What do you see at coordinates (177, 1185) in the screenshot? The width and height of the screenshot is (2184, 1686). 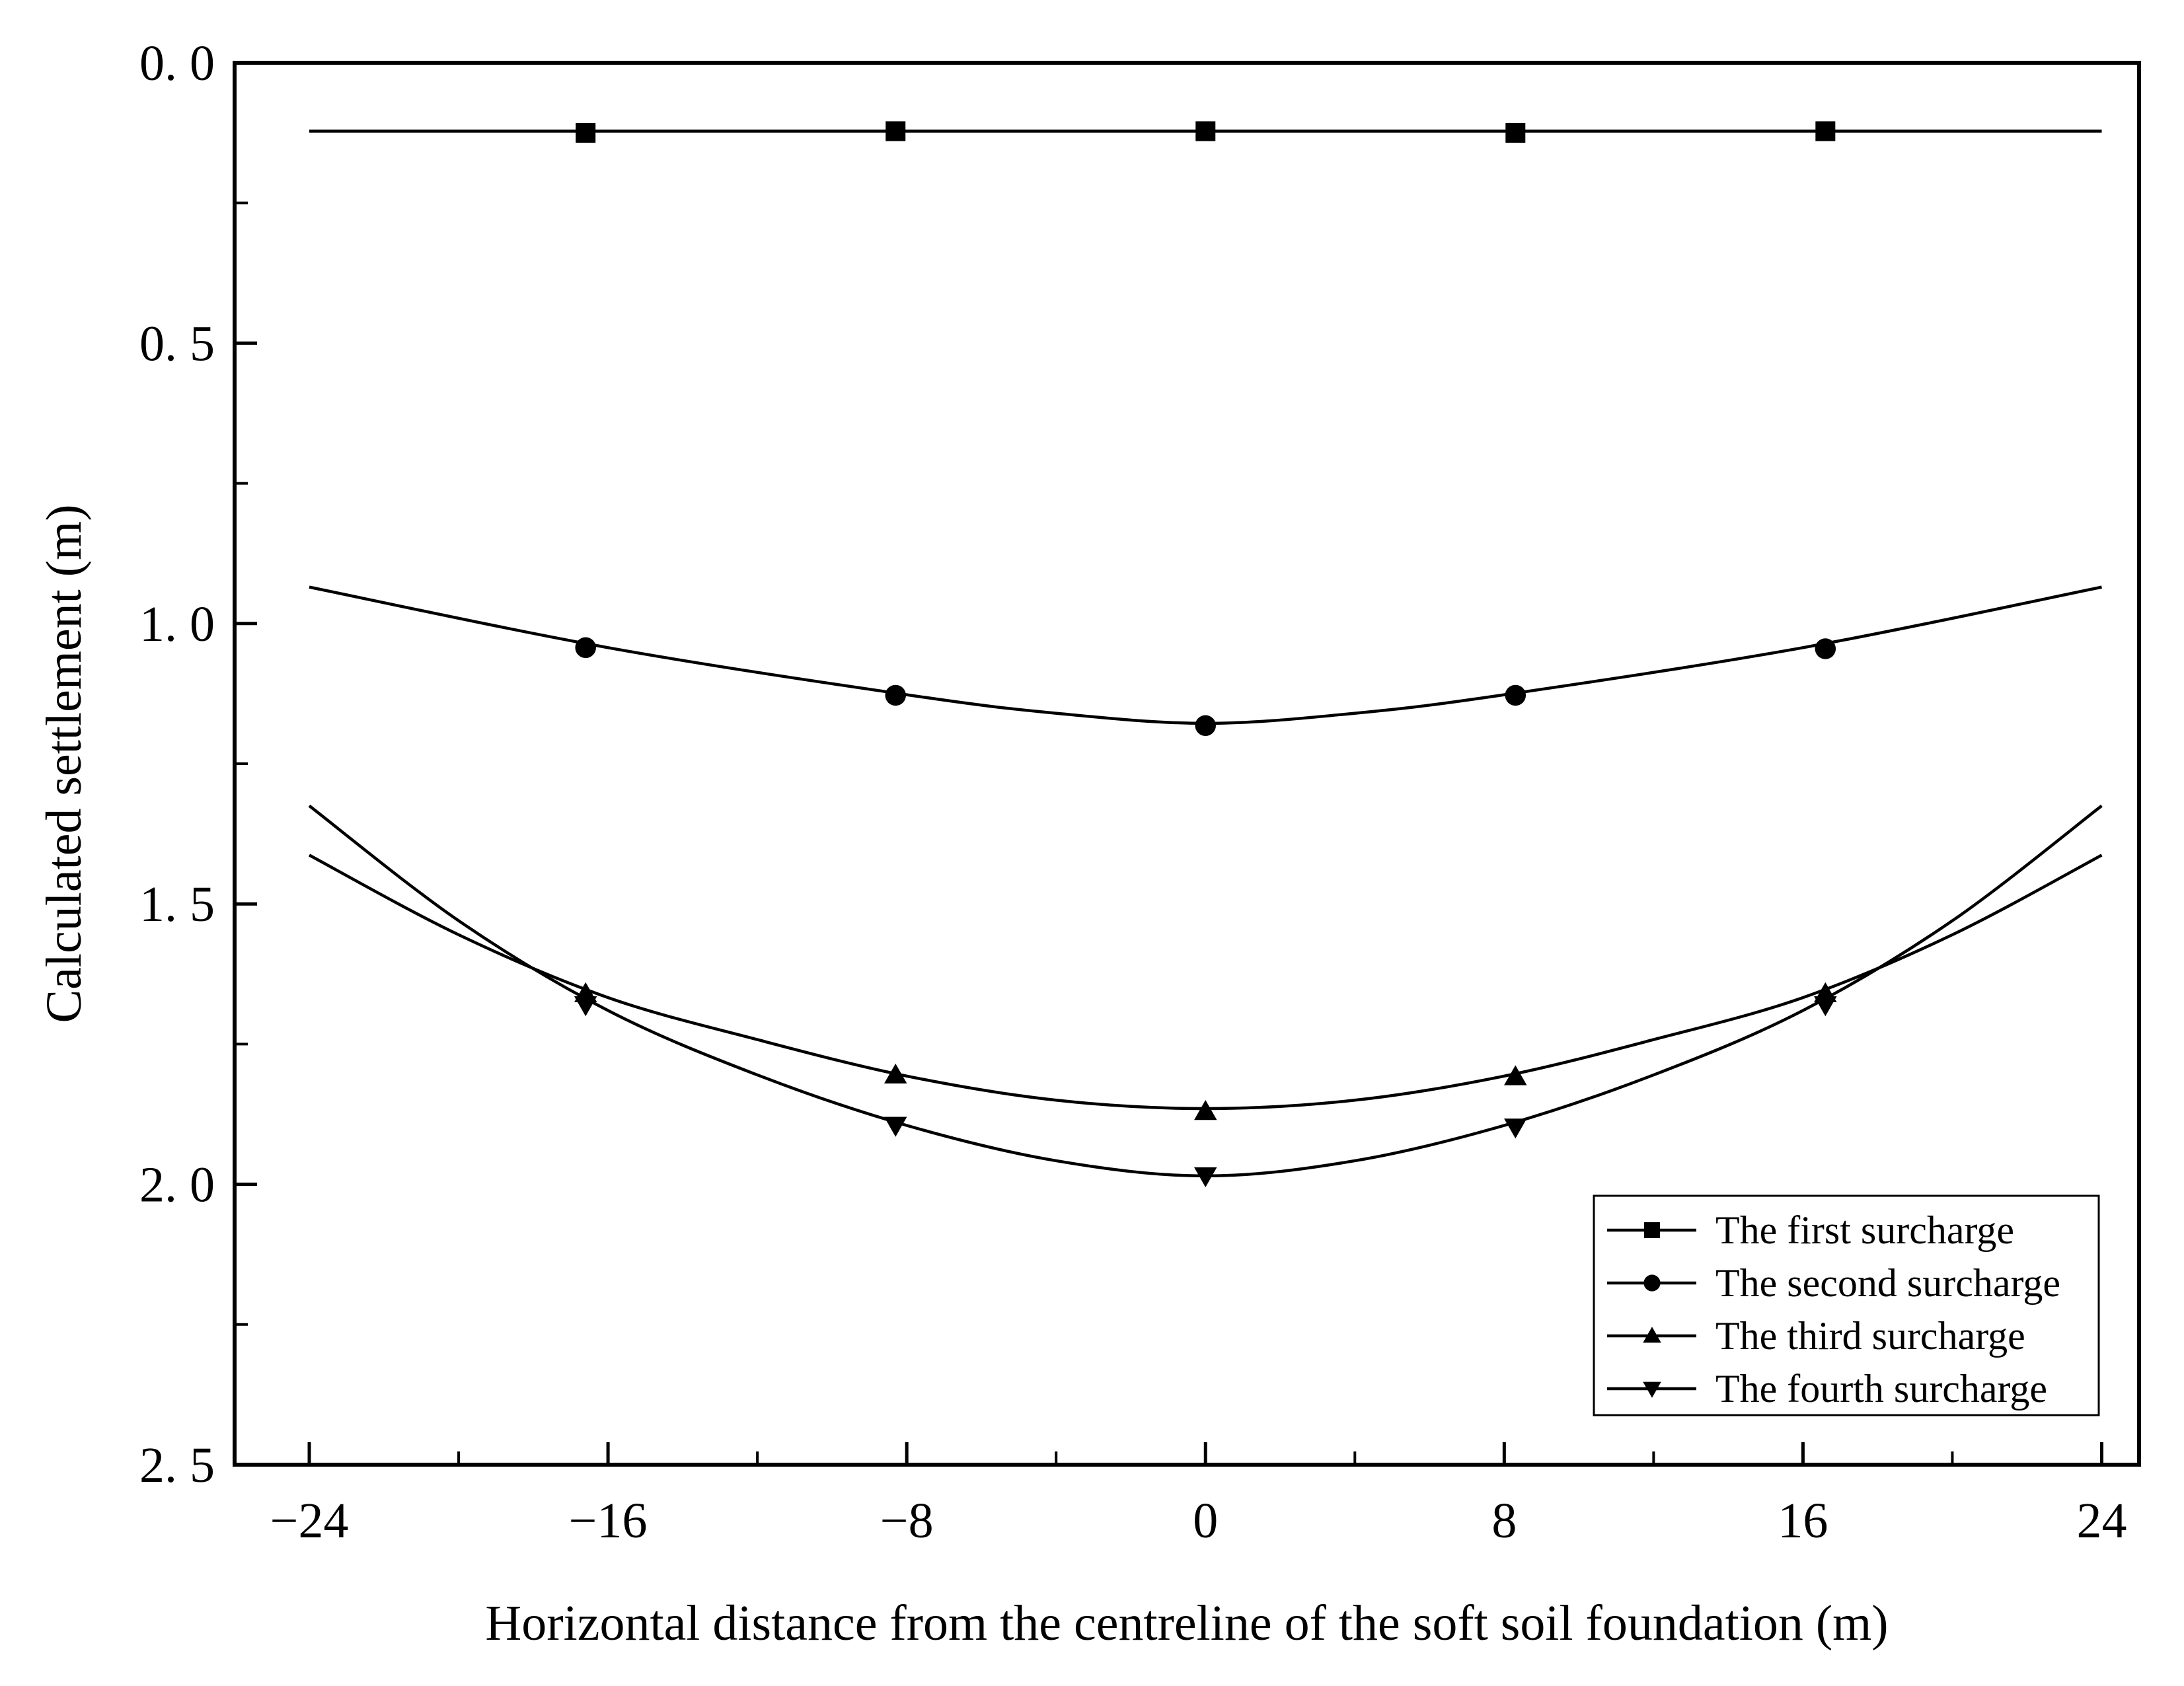 I see `y-tick-label: 2. 0` at bounding box center [177, 1185].